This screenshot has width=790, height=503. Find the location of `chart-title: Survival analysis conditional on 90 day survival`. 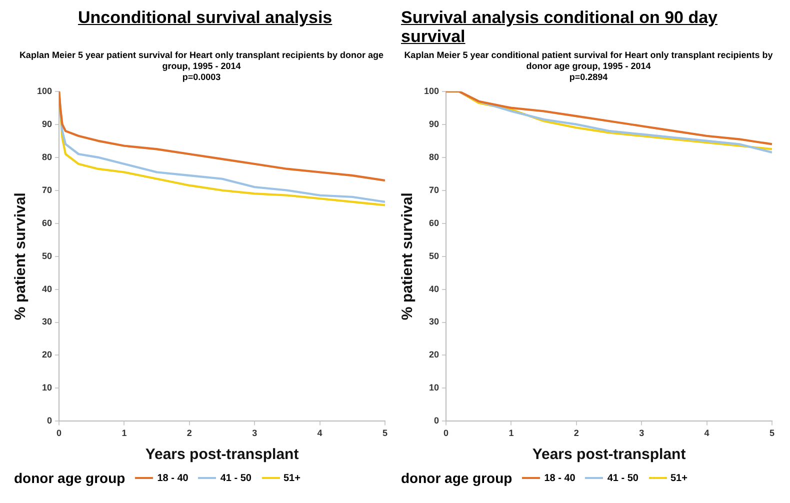

chart-title: Survival analysis conditional on 90 day survival is located at coordinates (559, 28).